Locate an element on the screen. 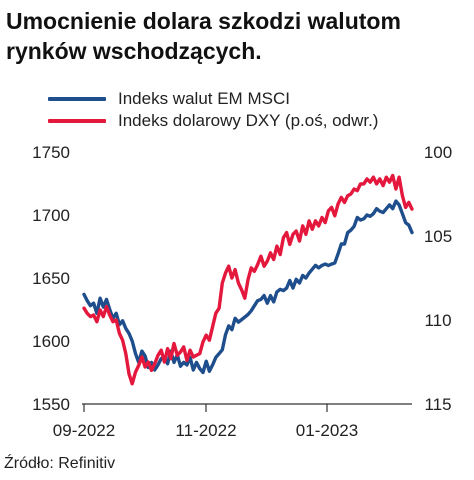  x-tick-label: 01-2023 is located at coordinates (327, 430).